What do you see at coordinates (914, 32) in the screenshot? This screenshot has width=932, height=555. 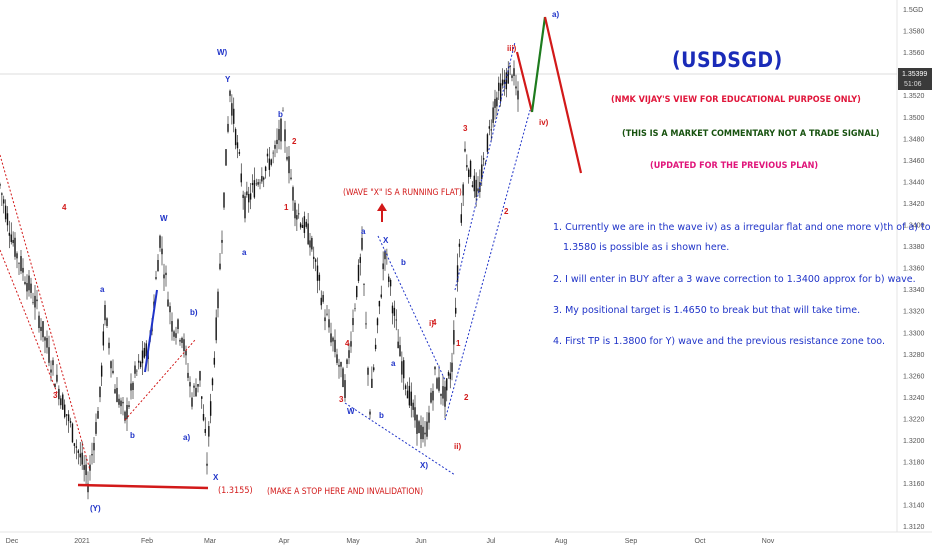 I see `price-tick-label: 1.3580` at bounding box center [914, 32].